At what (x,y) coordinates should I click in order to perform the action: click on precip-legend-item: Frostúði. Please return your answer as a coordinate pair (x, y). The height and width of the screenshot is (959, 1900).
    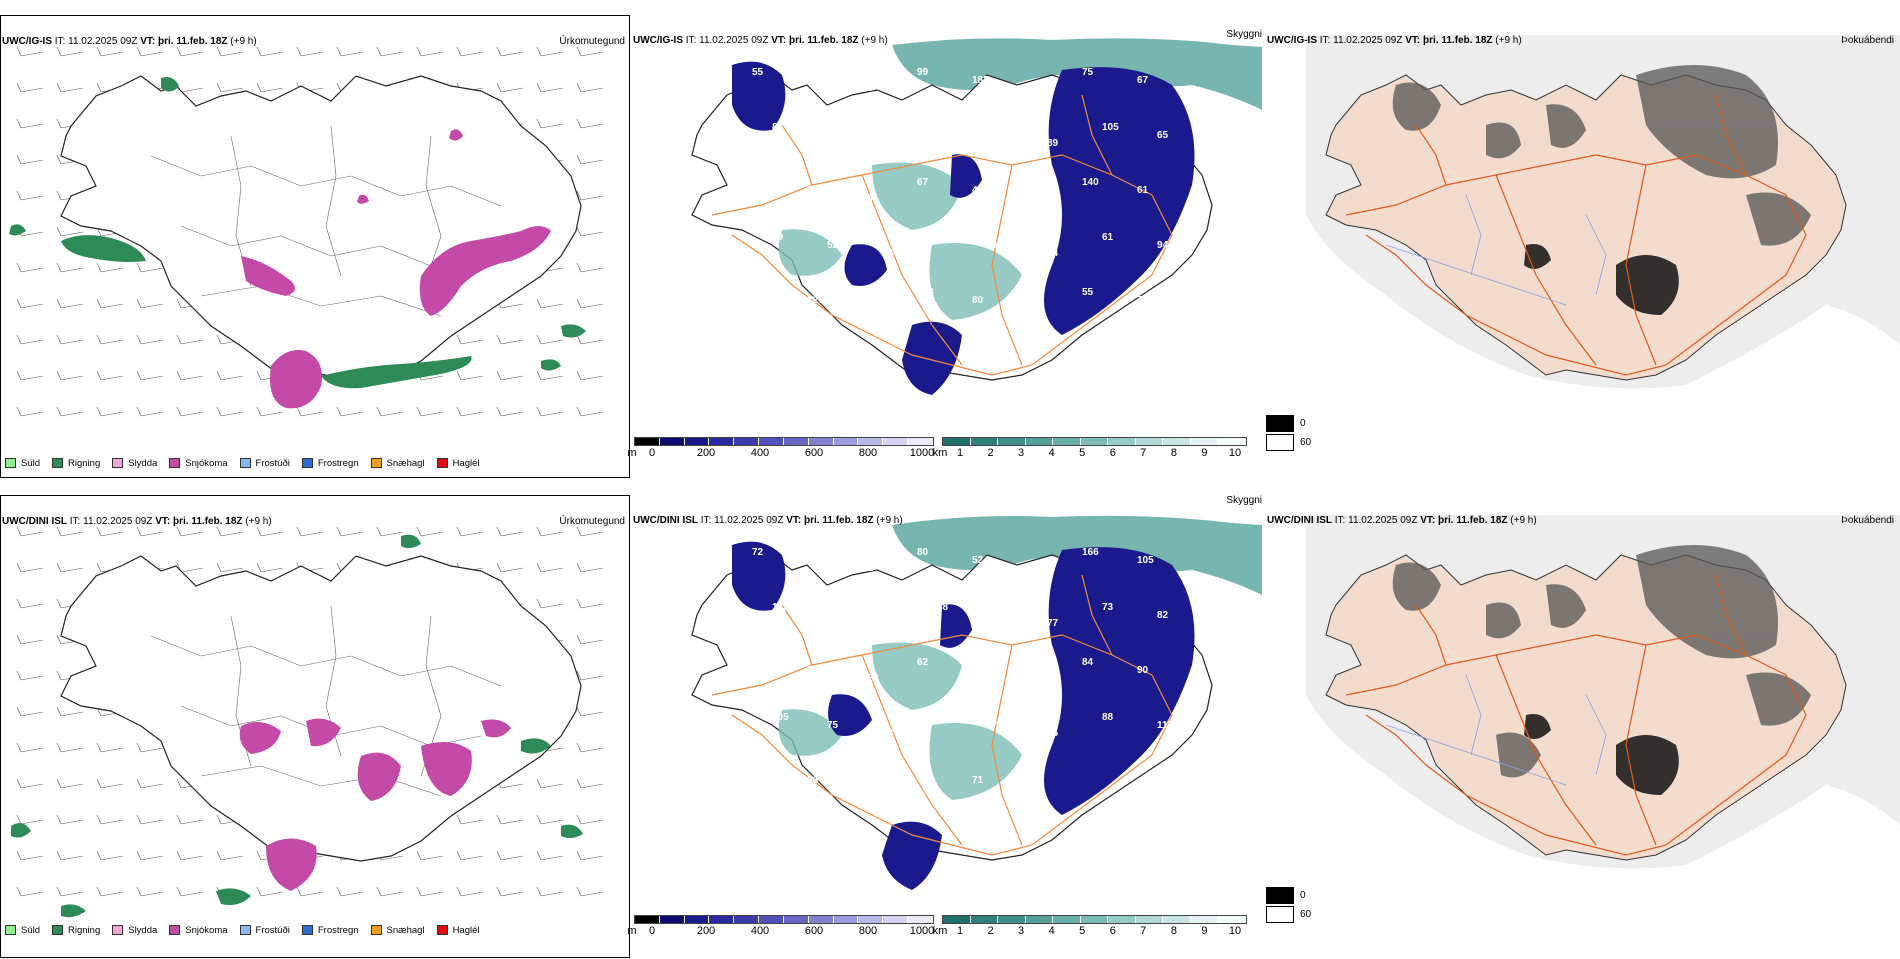
    Looking at the image, I should click on (264, 930).